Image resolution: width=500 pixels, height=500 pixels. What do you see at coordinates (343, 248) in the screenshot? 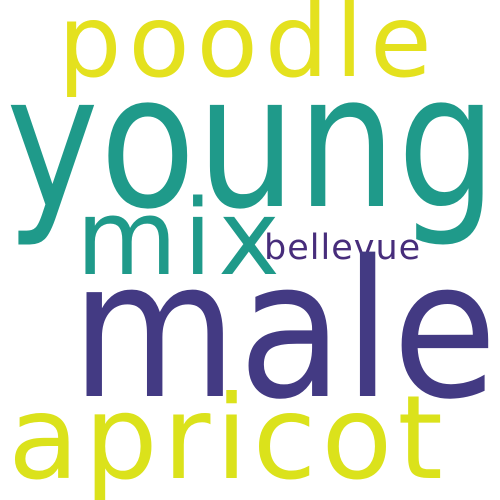
I see `word-bellevue: bellevue` at bounding box center [343, 248].